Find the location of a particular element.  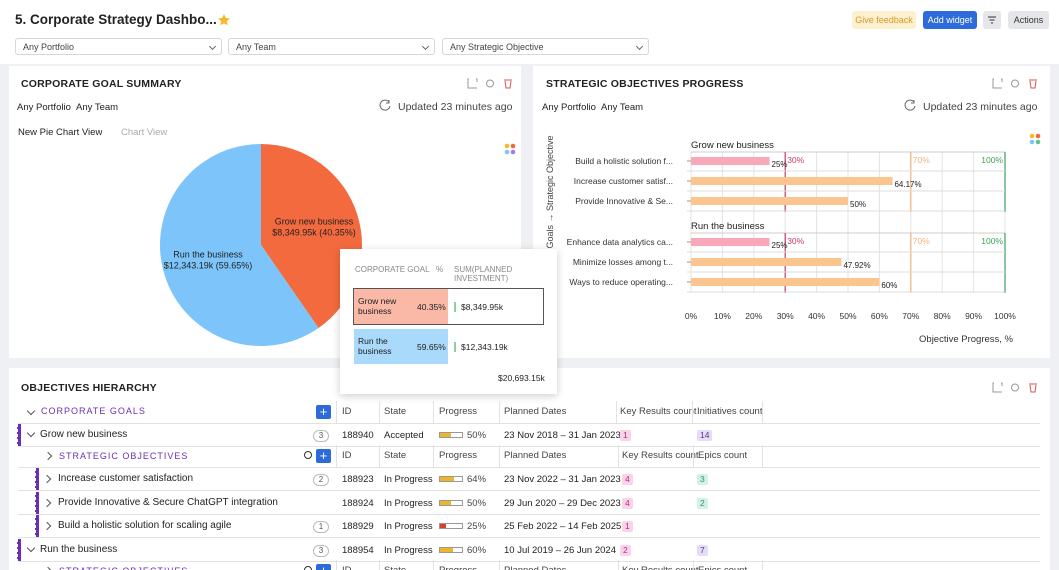

panel-title: OBJECTIVES HIERARCHY is located at coordinates (89, 388).